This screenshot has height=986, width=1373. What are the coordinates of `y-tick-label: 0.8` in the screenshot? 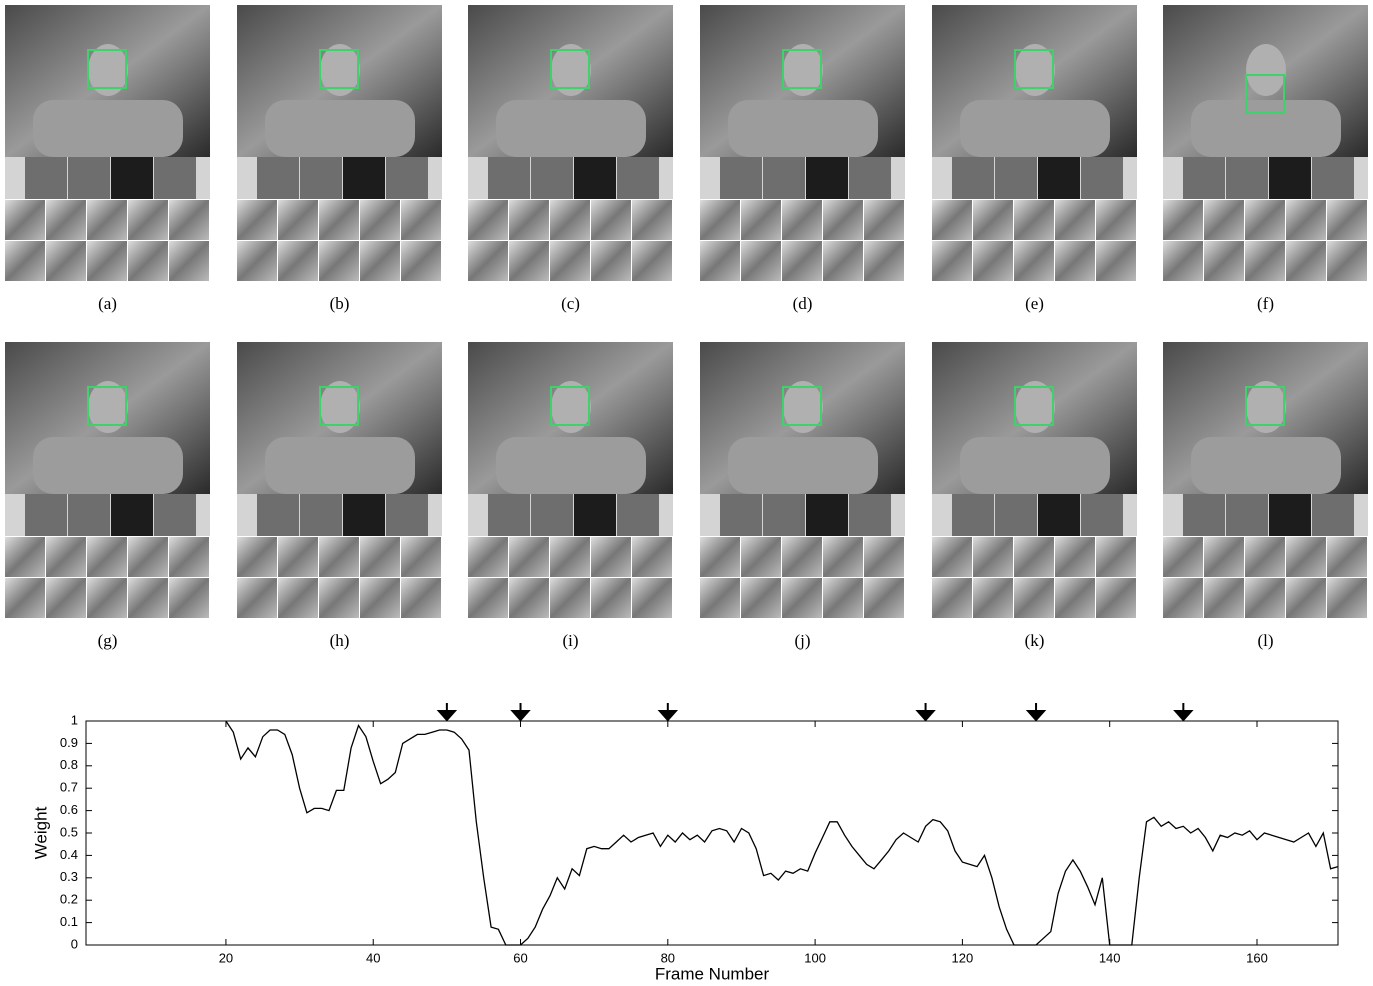 It's located at (69, 764).